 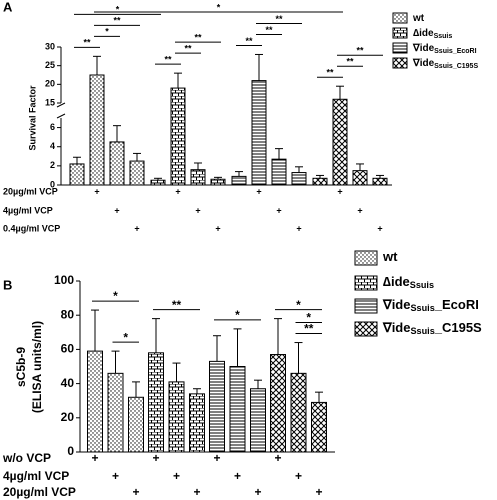 What do you see at coordinates (37, 367) in the screenshot?
I see `y-axis-label: (ELISA units/ml)` at bounding box center [37, 367].